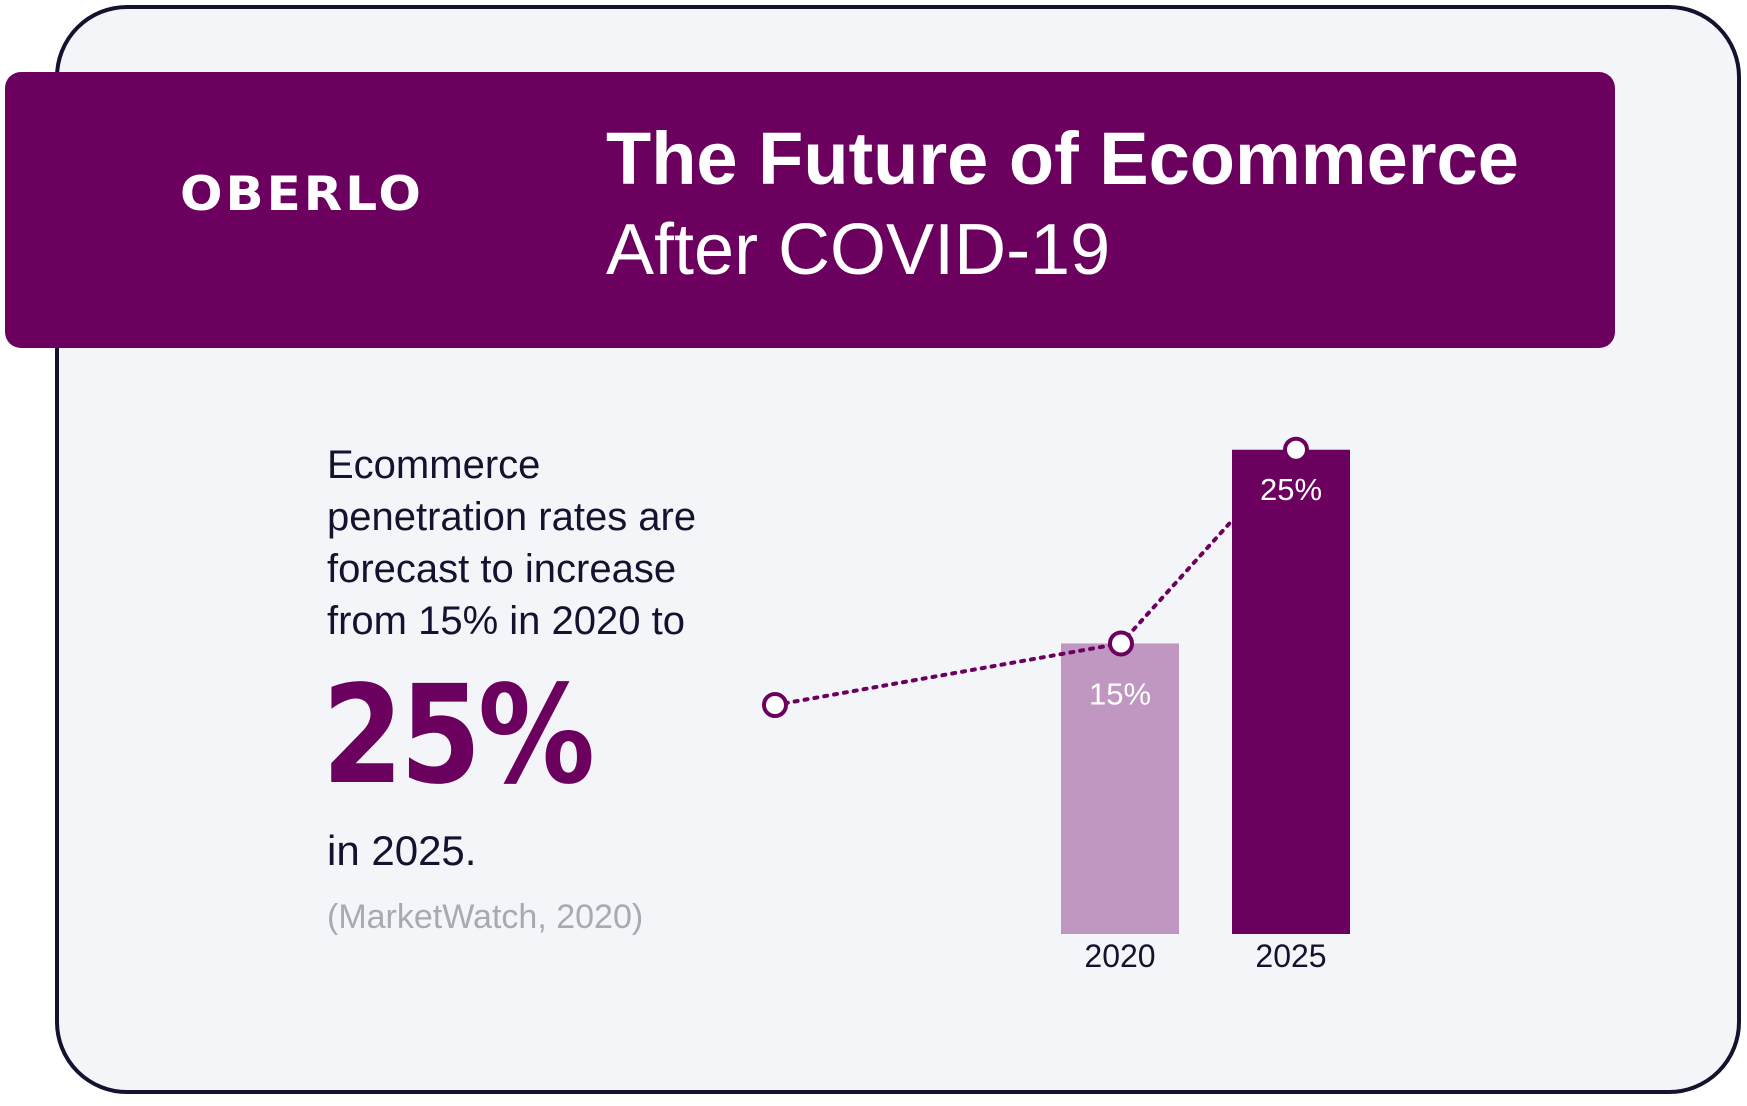 Image resolution: width=1747 pixels, height=1106 pixels. I want to click on x-tick-label-2020: 2020, so click(1119, 956).